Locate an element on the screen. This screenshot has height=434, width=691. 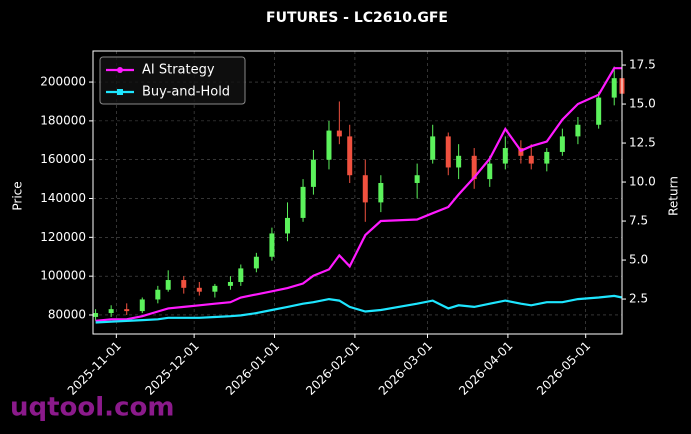
legend-label: AI Strategy is located at coordinates (178, 70).